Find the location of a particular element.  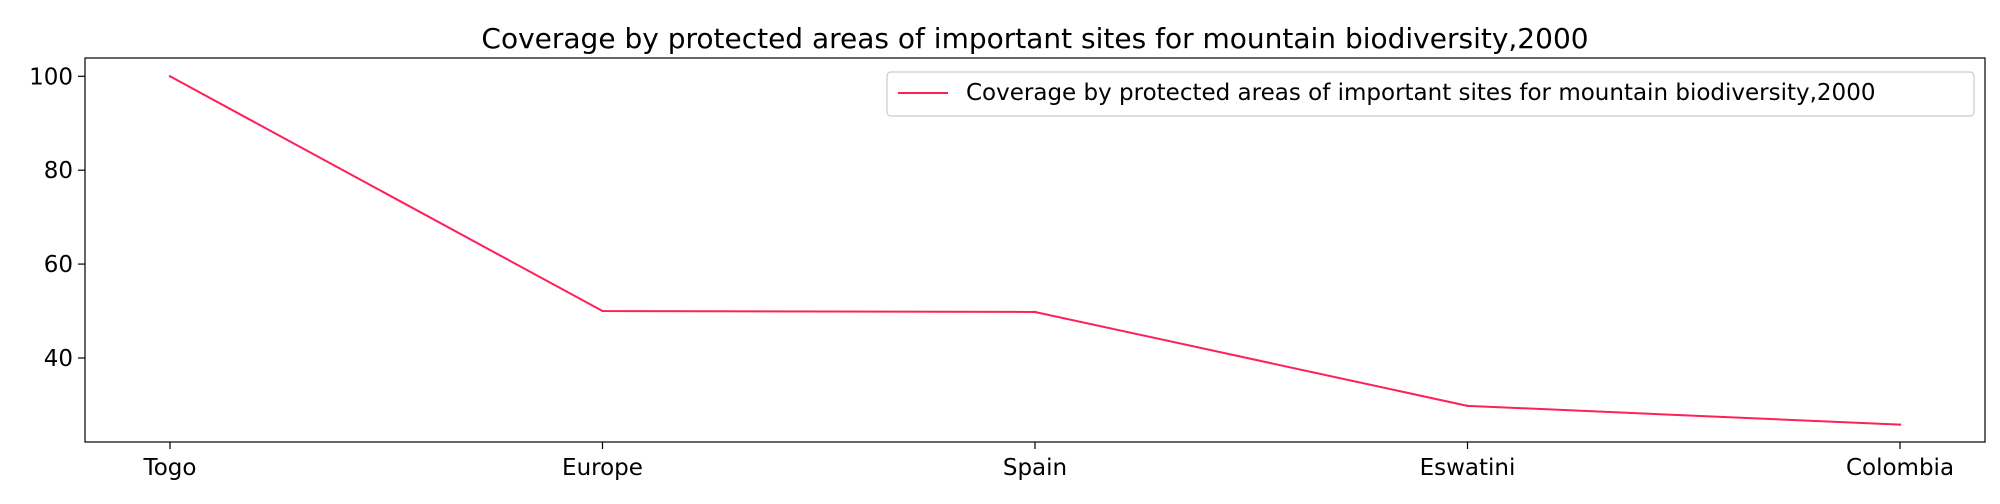

y-axis: 40 60 80 100 is located at coordinates (57, 218).